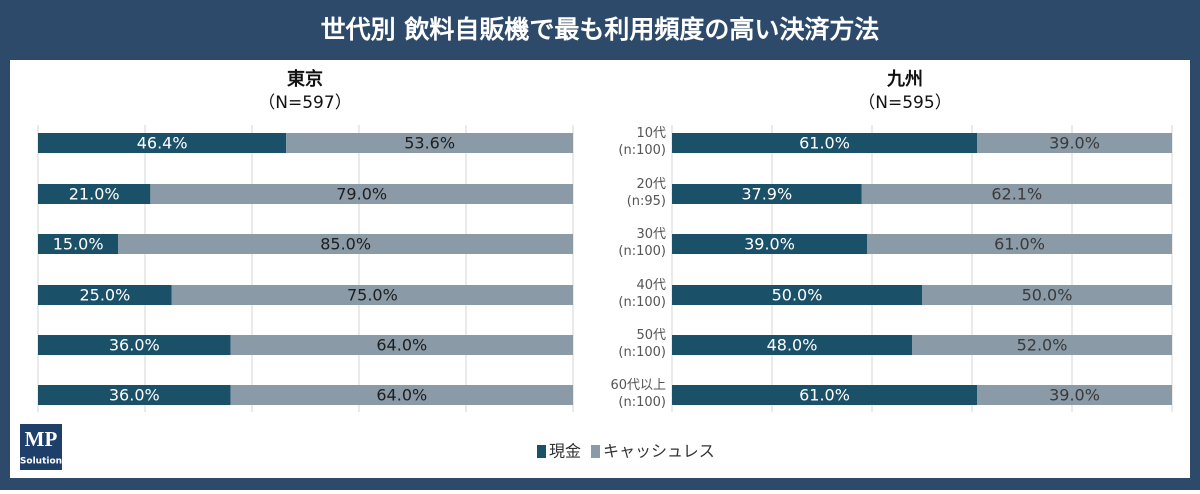 This screenshot has height=494, width=1200. What do you see at coordinates (41, 462) in the screenshot?
I see `logo-text: Solution` at bounding box center [41, 462].